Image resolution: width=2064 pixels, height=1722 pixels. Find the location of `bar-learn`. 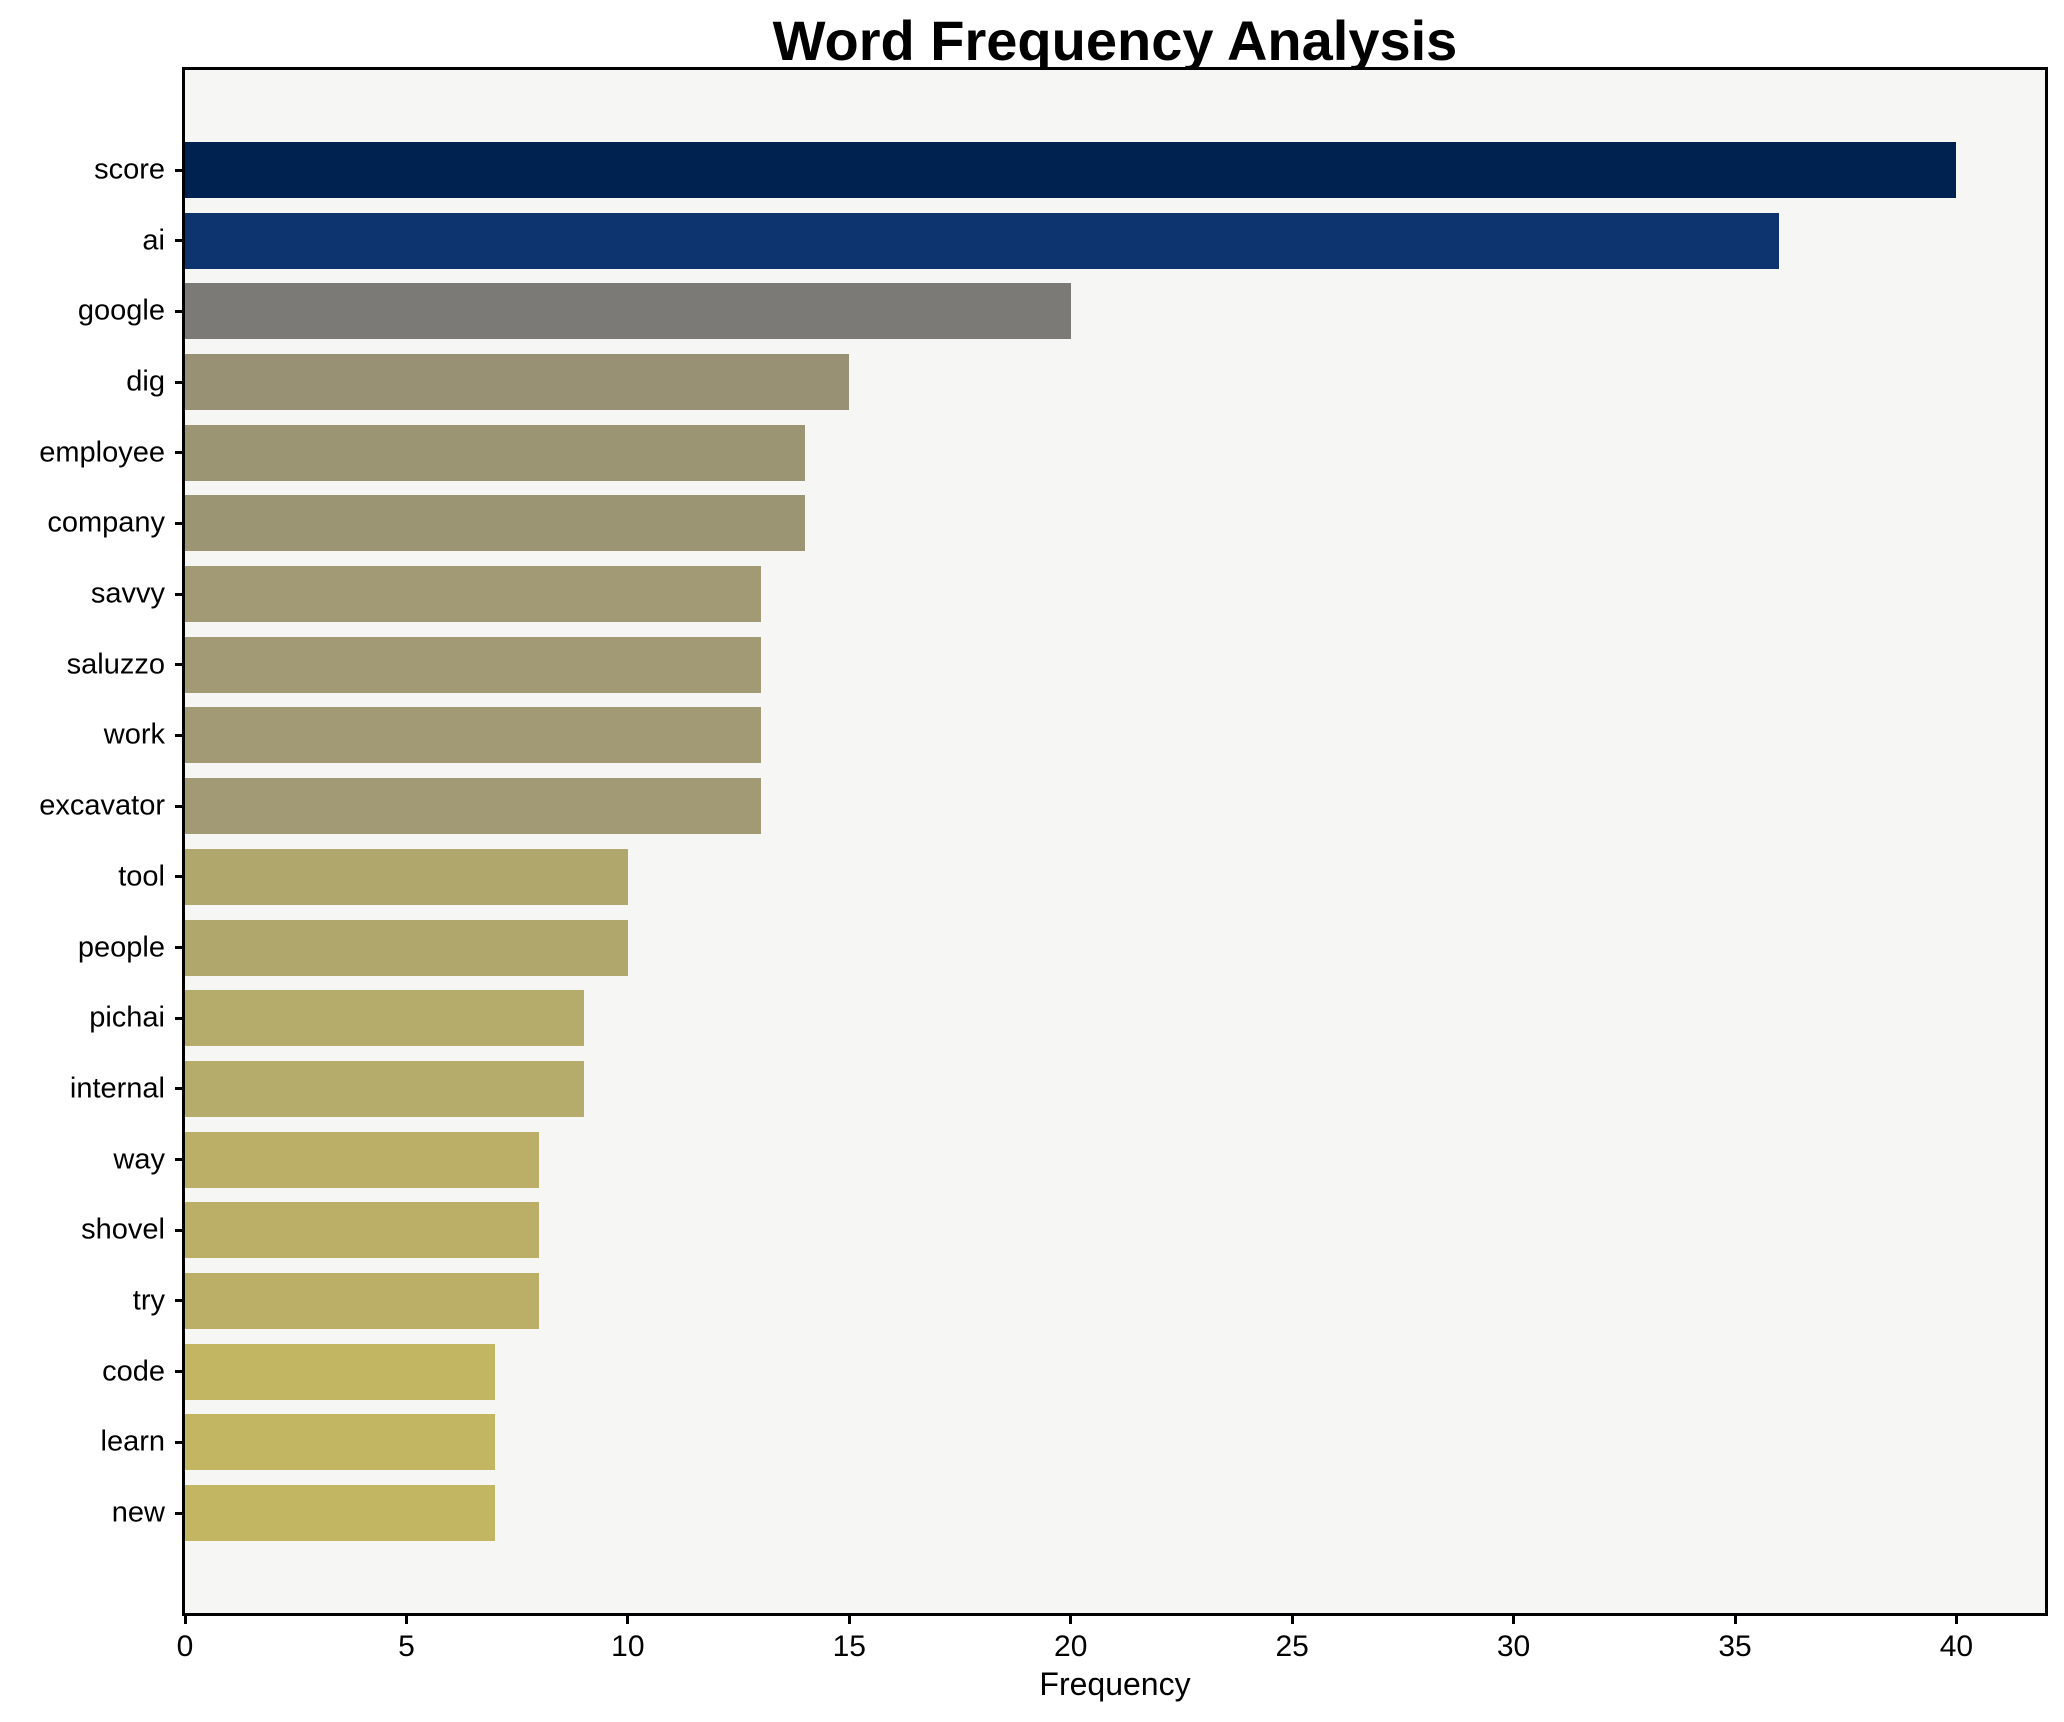

bar-learn is located at coordinates (340, 1442).